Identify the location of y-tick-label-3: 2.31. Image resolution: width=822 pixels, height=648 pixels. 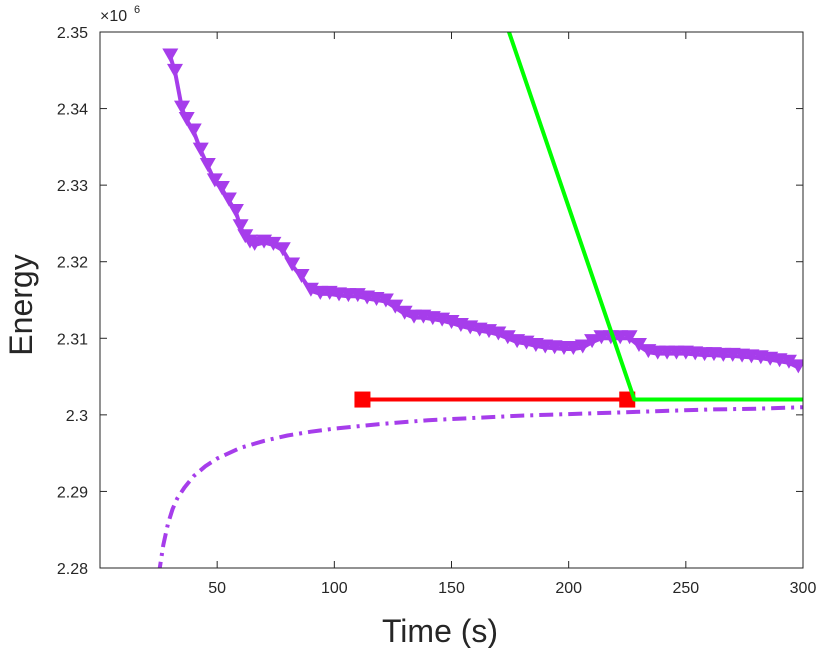
(72, 339).